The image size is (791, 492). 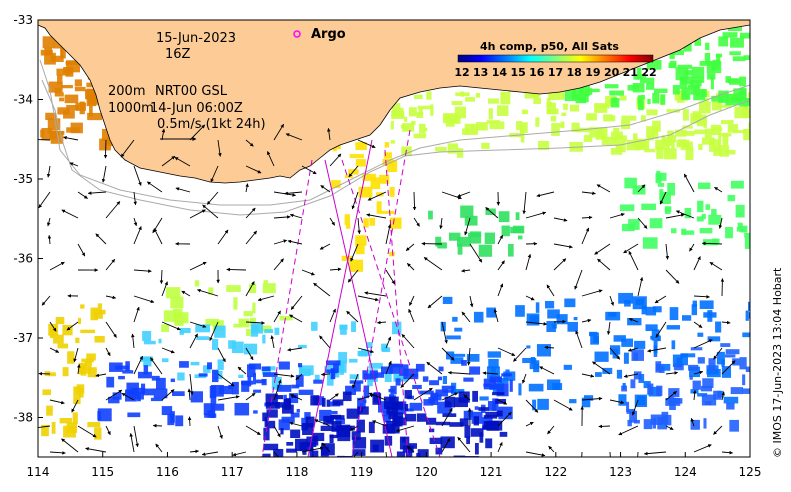 I want to click on colorbar-tick-label: 16, so click(x=537, y=72).